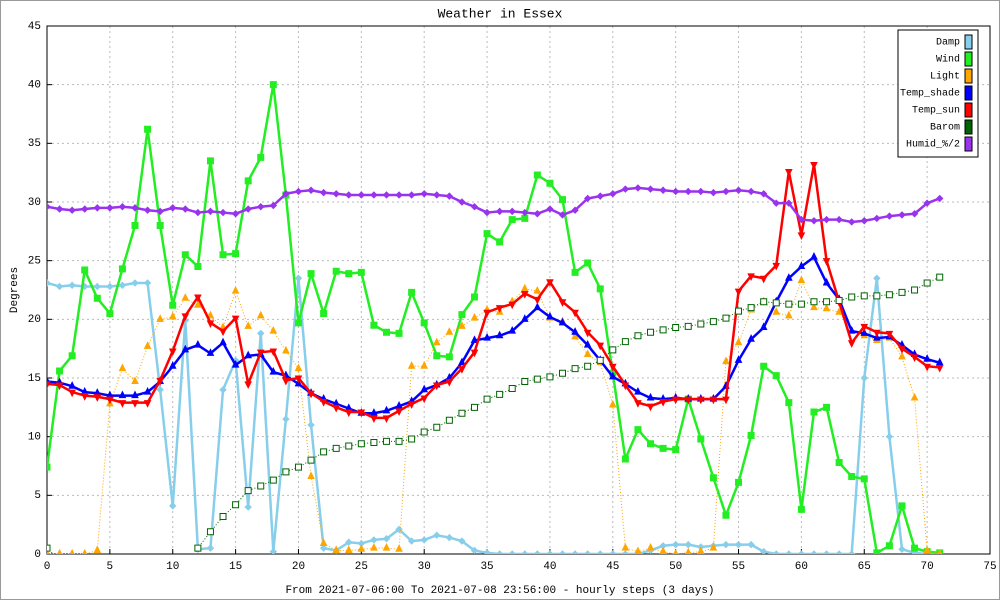  What do you see at coordinates (47, 567) in the screenshot?
I see `x-tick-label: 0` at bounding box center [47, 567].